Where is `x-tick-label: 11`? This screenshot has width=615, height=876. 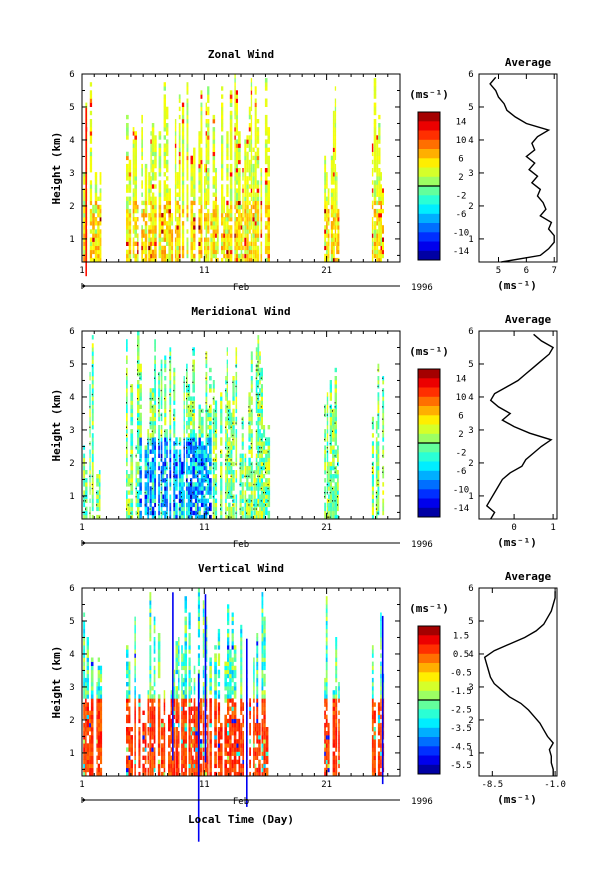
x-tick-label: 11 is located at coordinates (204, 528).